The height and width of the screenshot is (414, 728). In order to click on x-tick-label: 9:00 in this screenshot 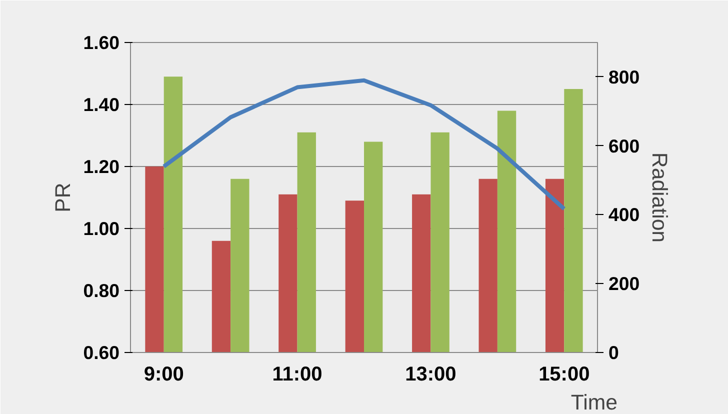, I will do `click(164, 375)`.